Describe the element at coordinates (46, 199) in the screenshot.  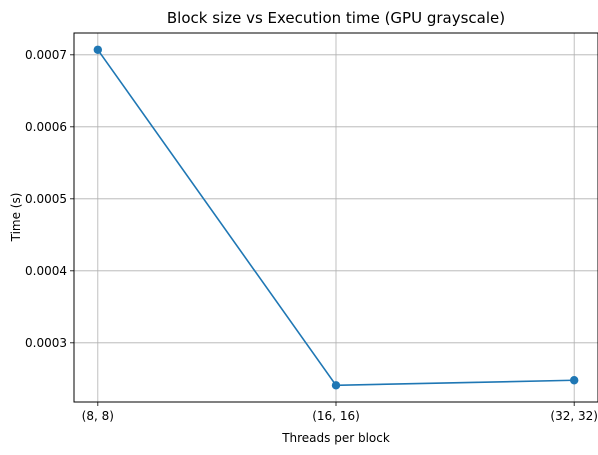
I see `y-tick-label: 0.0005` at that location.